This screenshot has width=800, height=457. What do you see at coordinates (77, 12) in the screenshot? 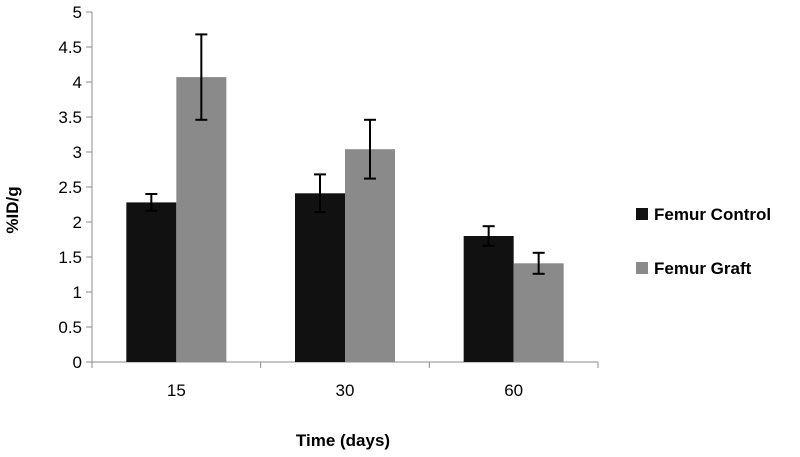
I see `y-tick-label: 5` at bounding box center [77, 12].